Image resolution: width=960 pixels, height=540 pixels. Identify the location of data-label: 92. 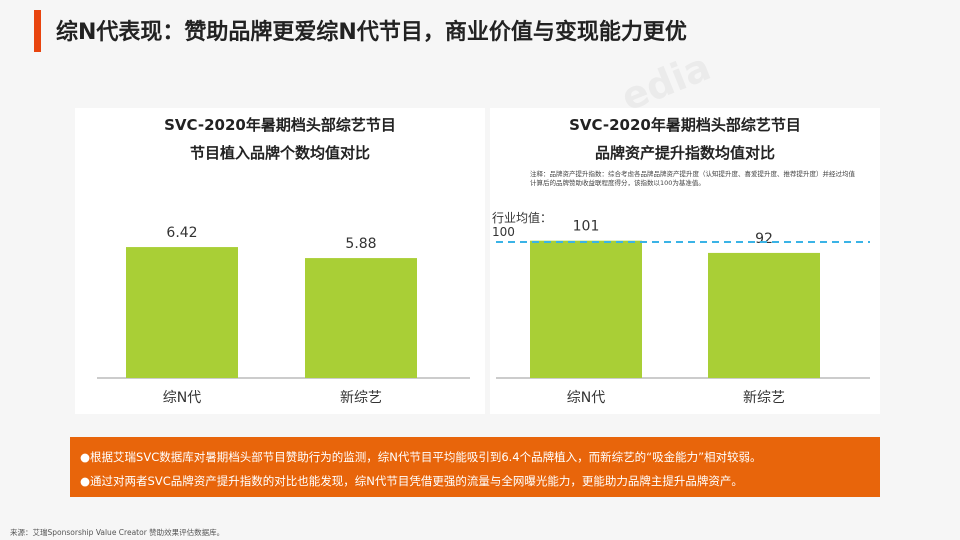
(764, 239).